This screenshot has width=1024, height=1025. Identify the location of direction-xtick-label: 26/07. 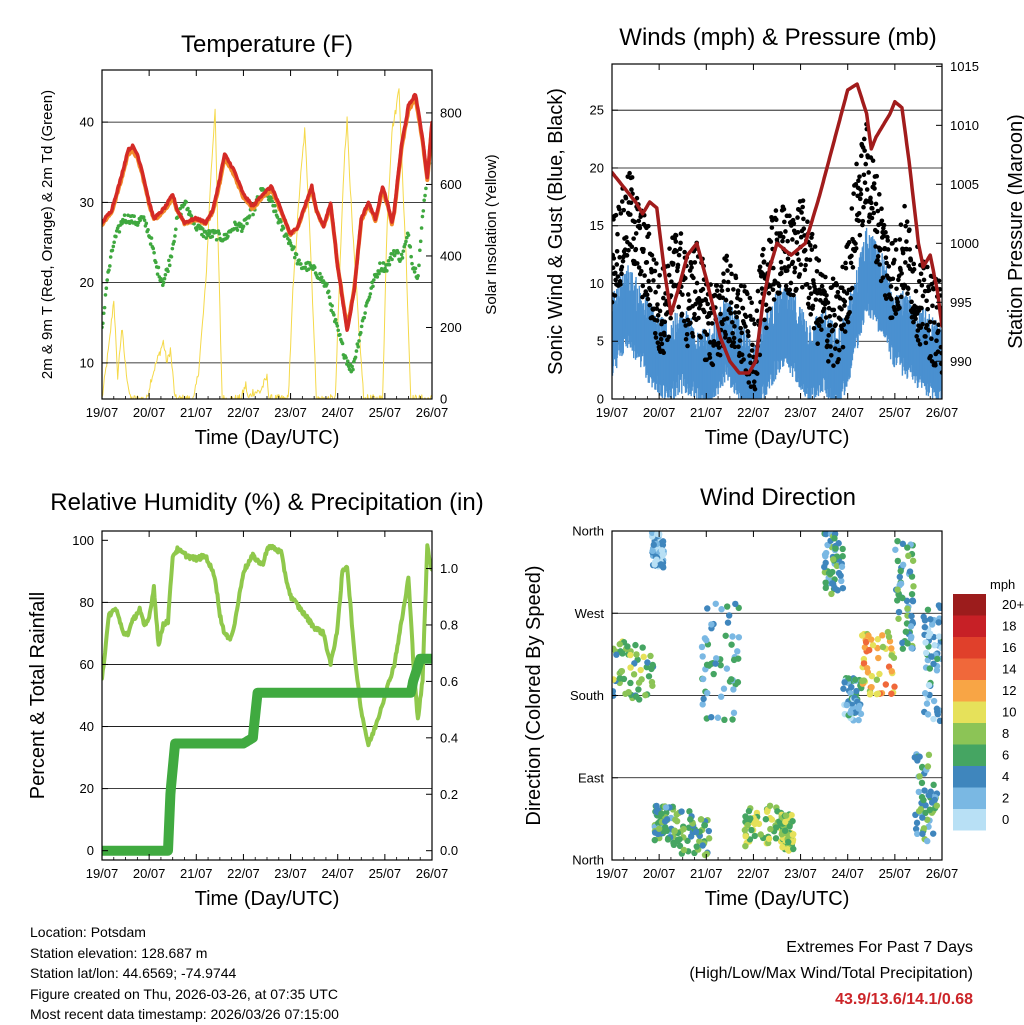
(942, 873).